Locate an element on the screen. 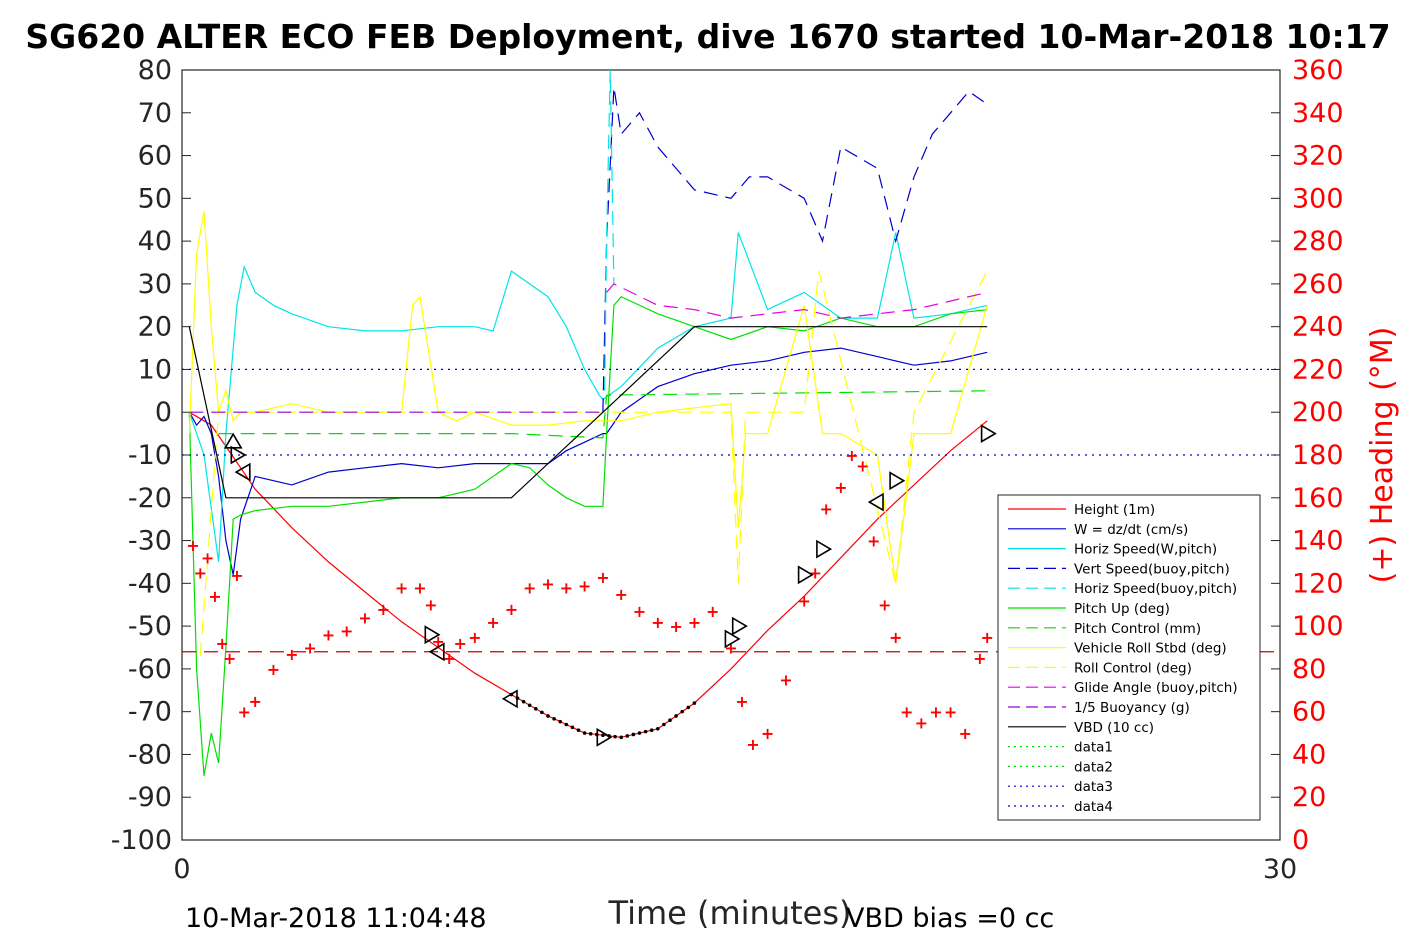 This screenshot has width=1417, height=945. y-tick-label: 0 is located at coordinates (163, 412).